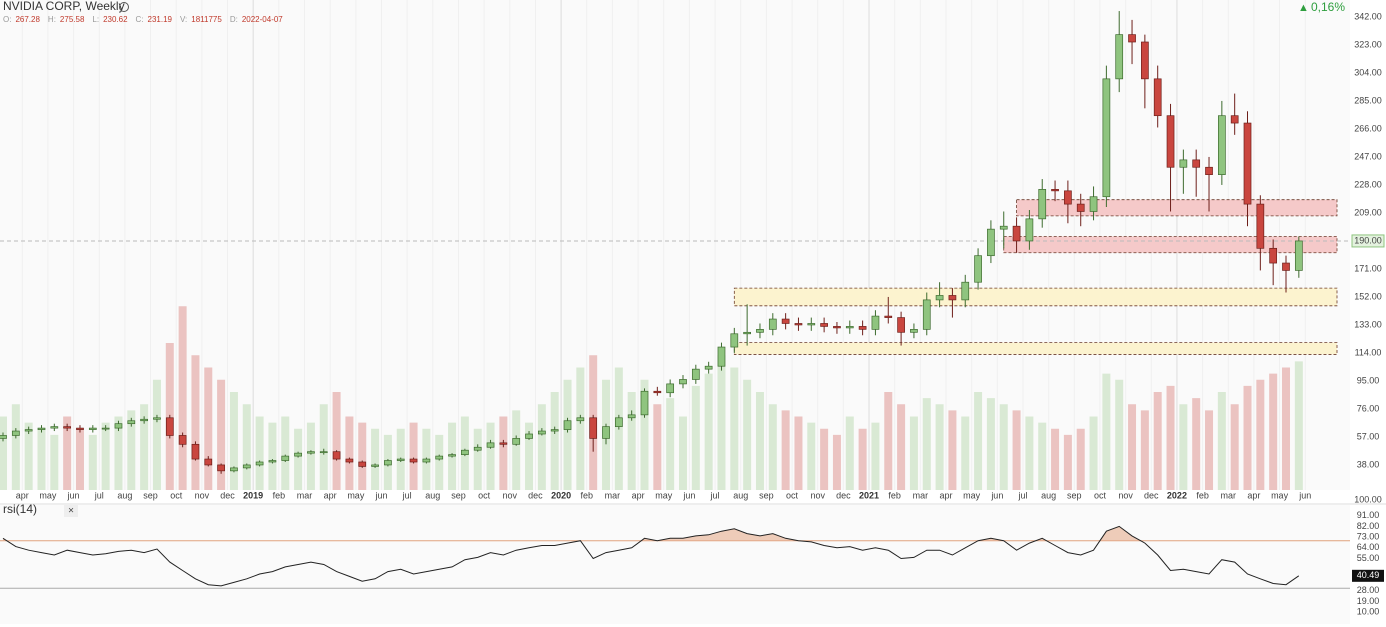  What do you see at coordinates (1328, 7) in the screenshot?
I see `change: 0,16%` at bounding box center [1328, 7].